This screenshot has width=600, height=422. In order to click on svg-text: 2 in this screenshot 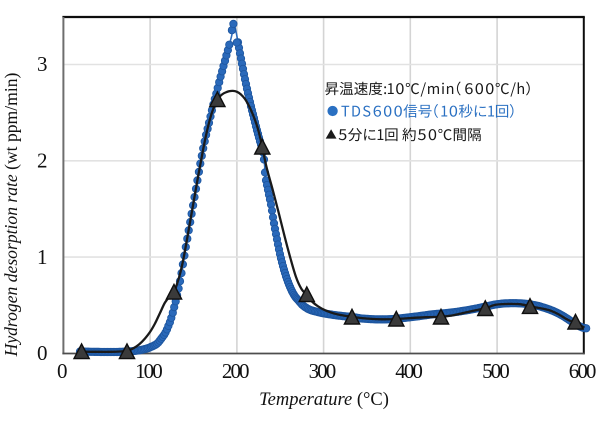, I will do `click(42, 160)`.